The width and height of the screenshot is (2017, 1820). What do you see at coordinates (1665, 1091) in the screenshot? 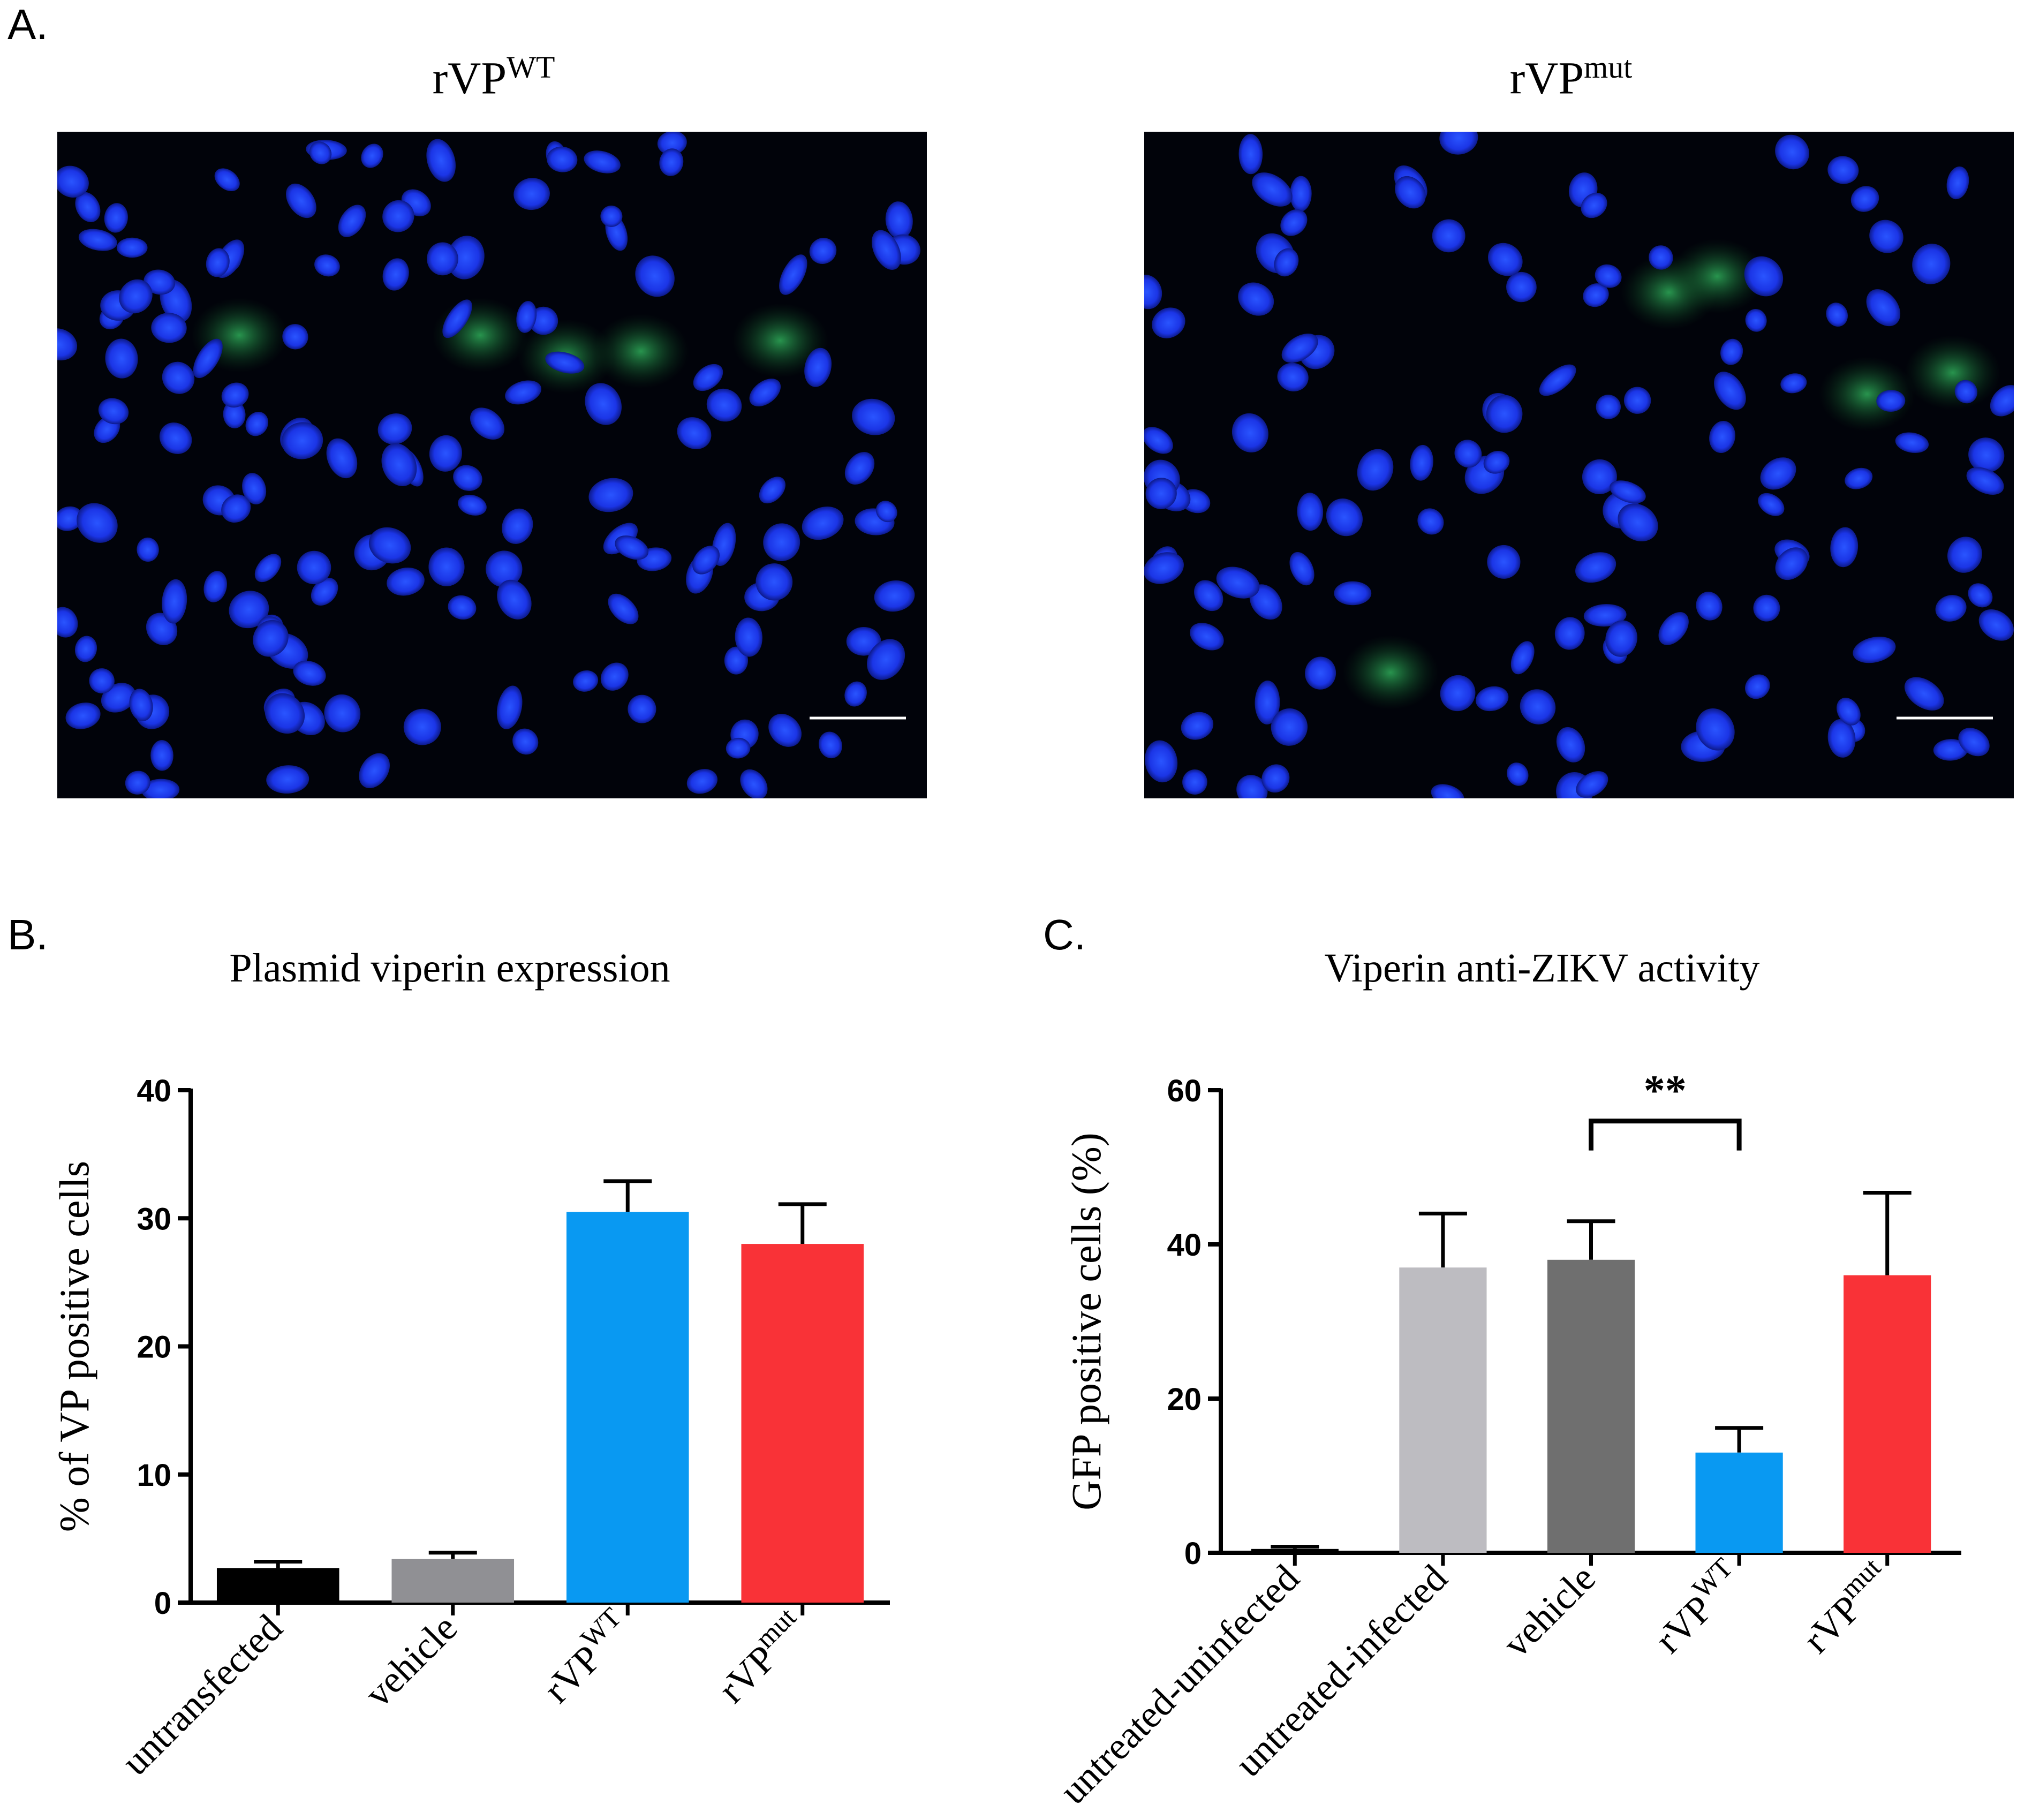
I see `significance-label: **` at bounding box center [1665, 1091].